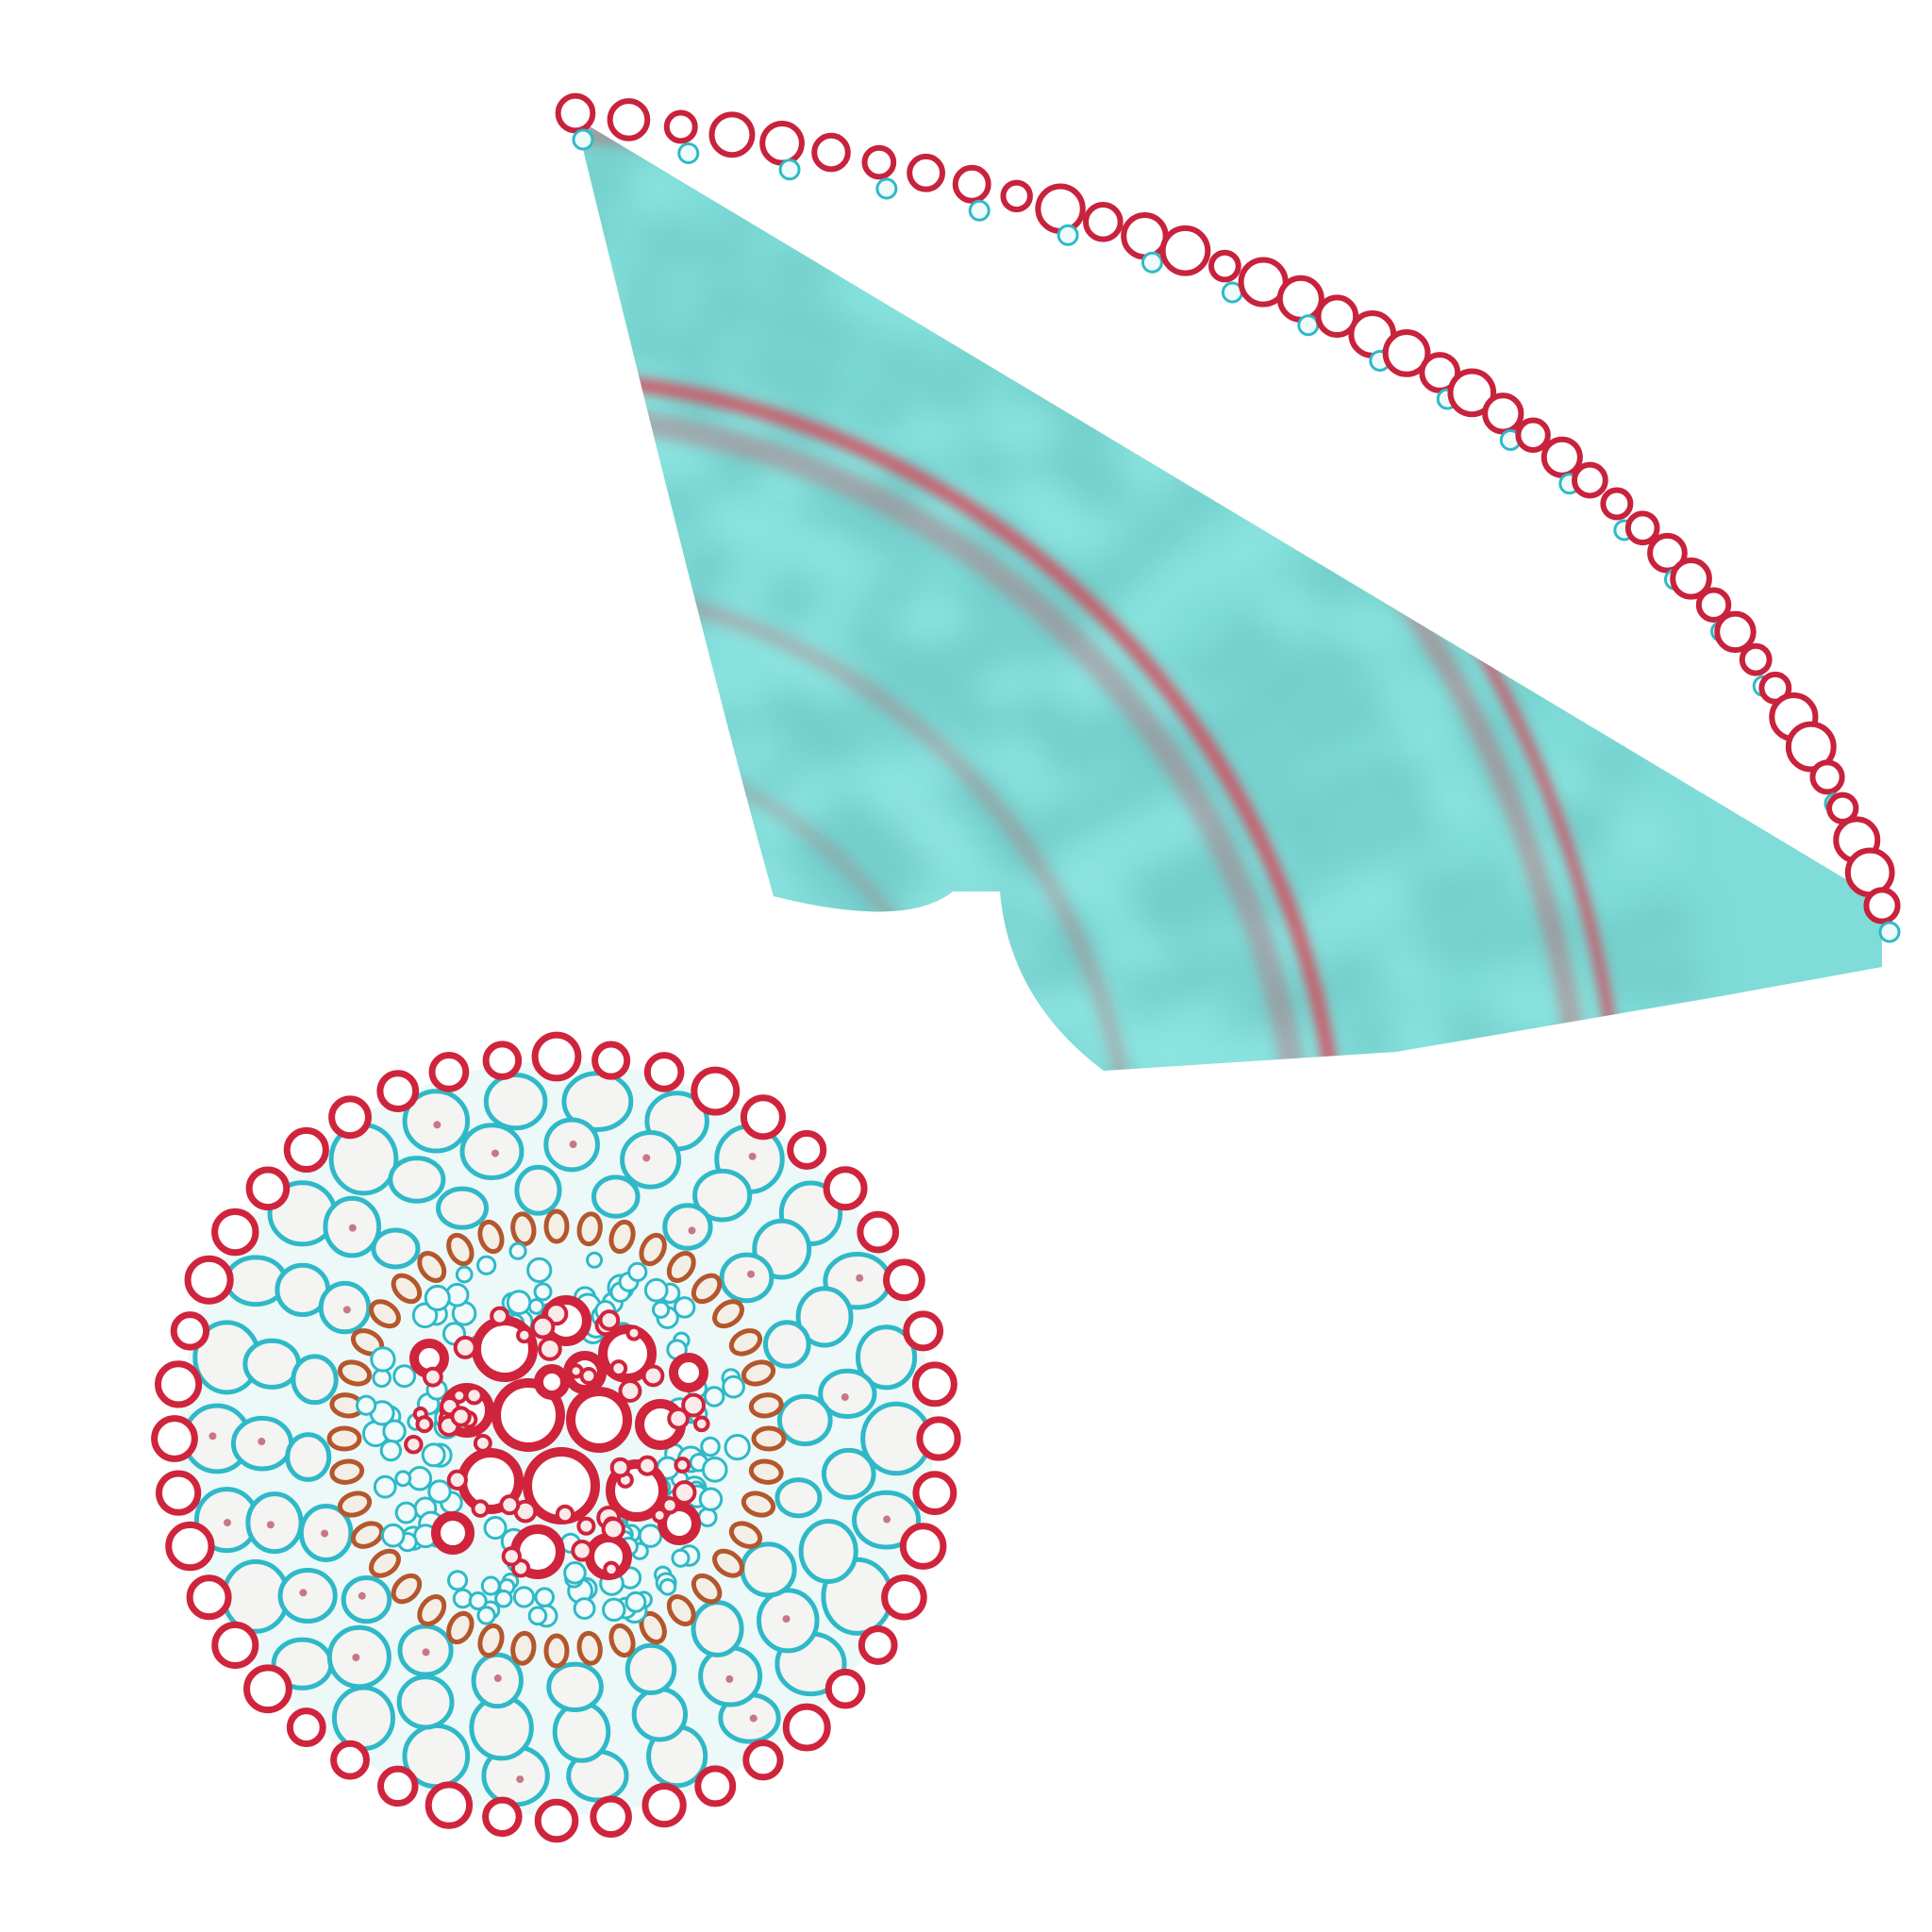  What do you see at coordinates (688, 1373) in the screenshot?
I see `xylem-vessel` at bounding box center [688, 1373].